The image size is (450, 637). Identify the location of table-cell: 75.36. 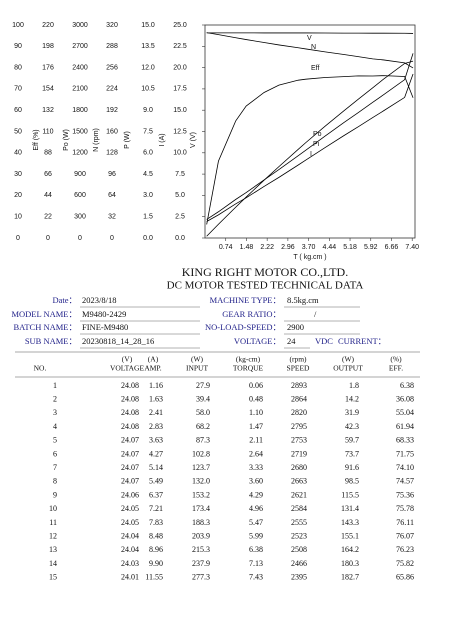
(405, 494).